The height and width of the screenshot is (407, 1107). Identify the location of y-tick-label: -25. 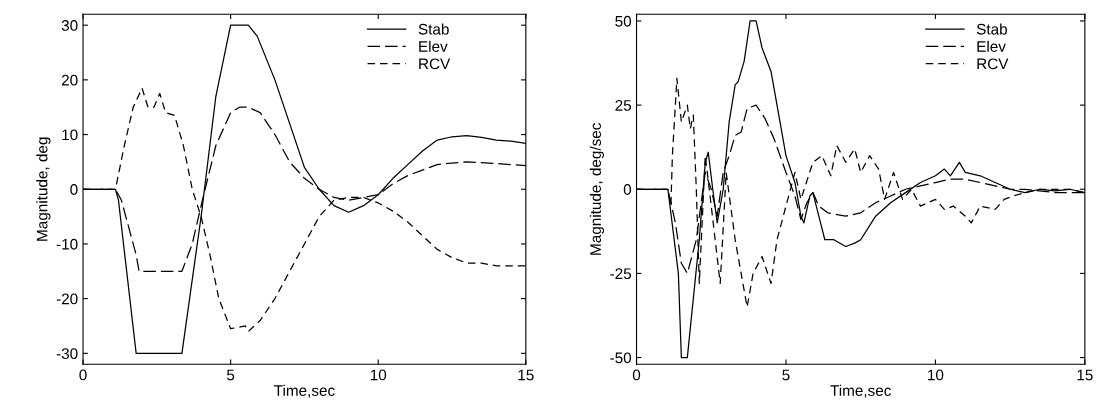
(621, 274).